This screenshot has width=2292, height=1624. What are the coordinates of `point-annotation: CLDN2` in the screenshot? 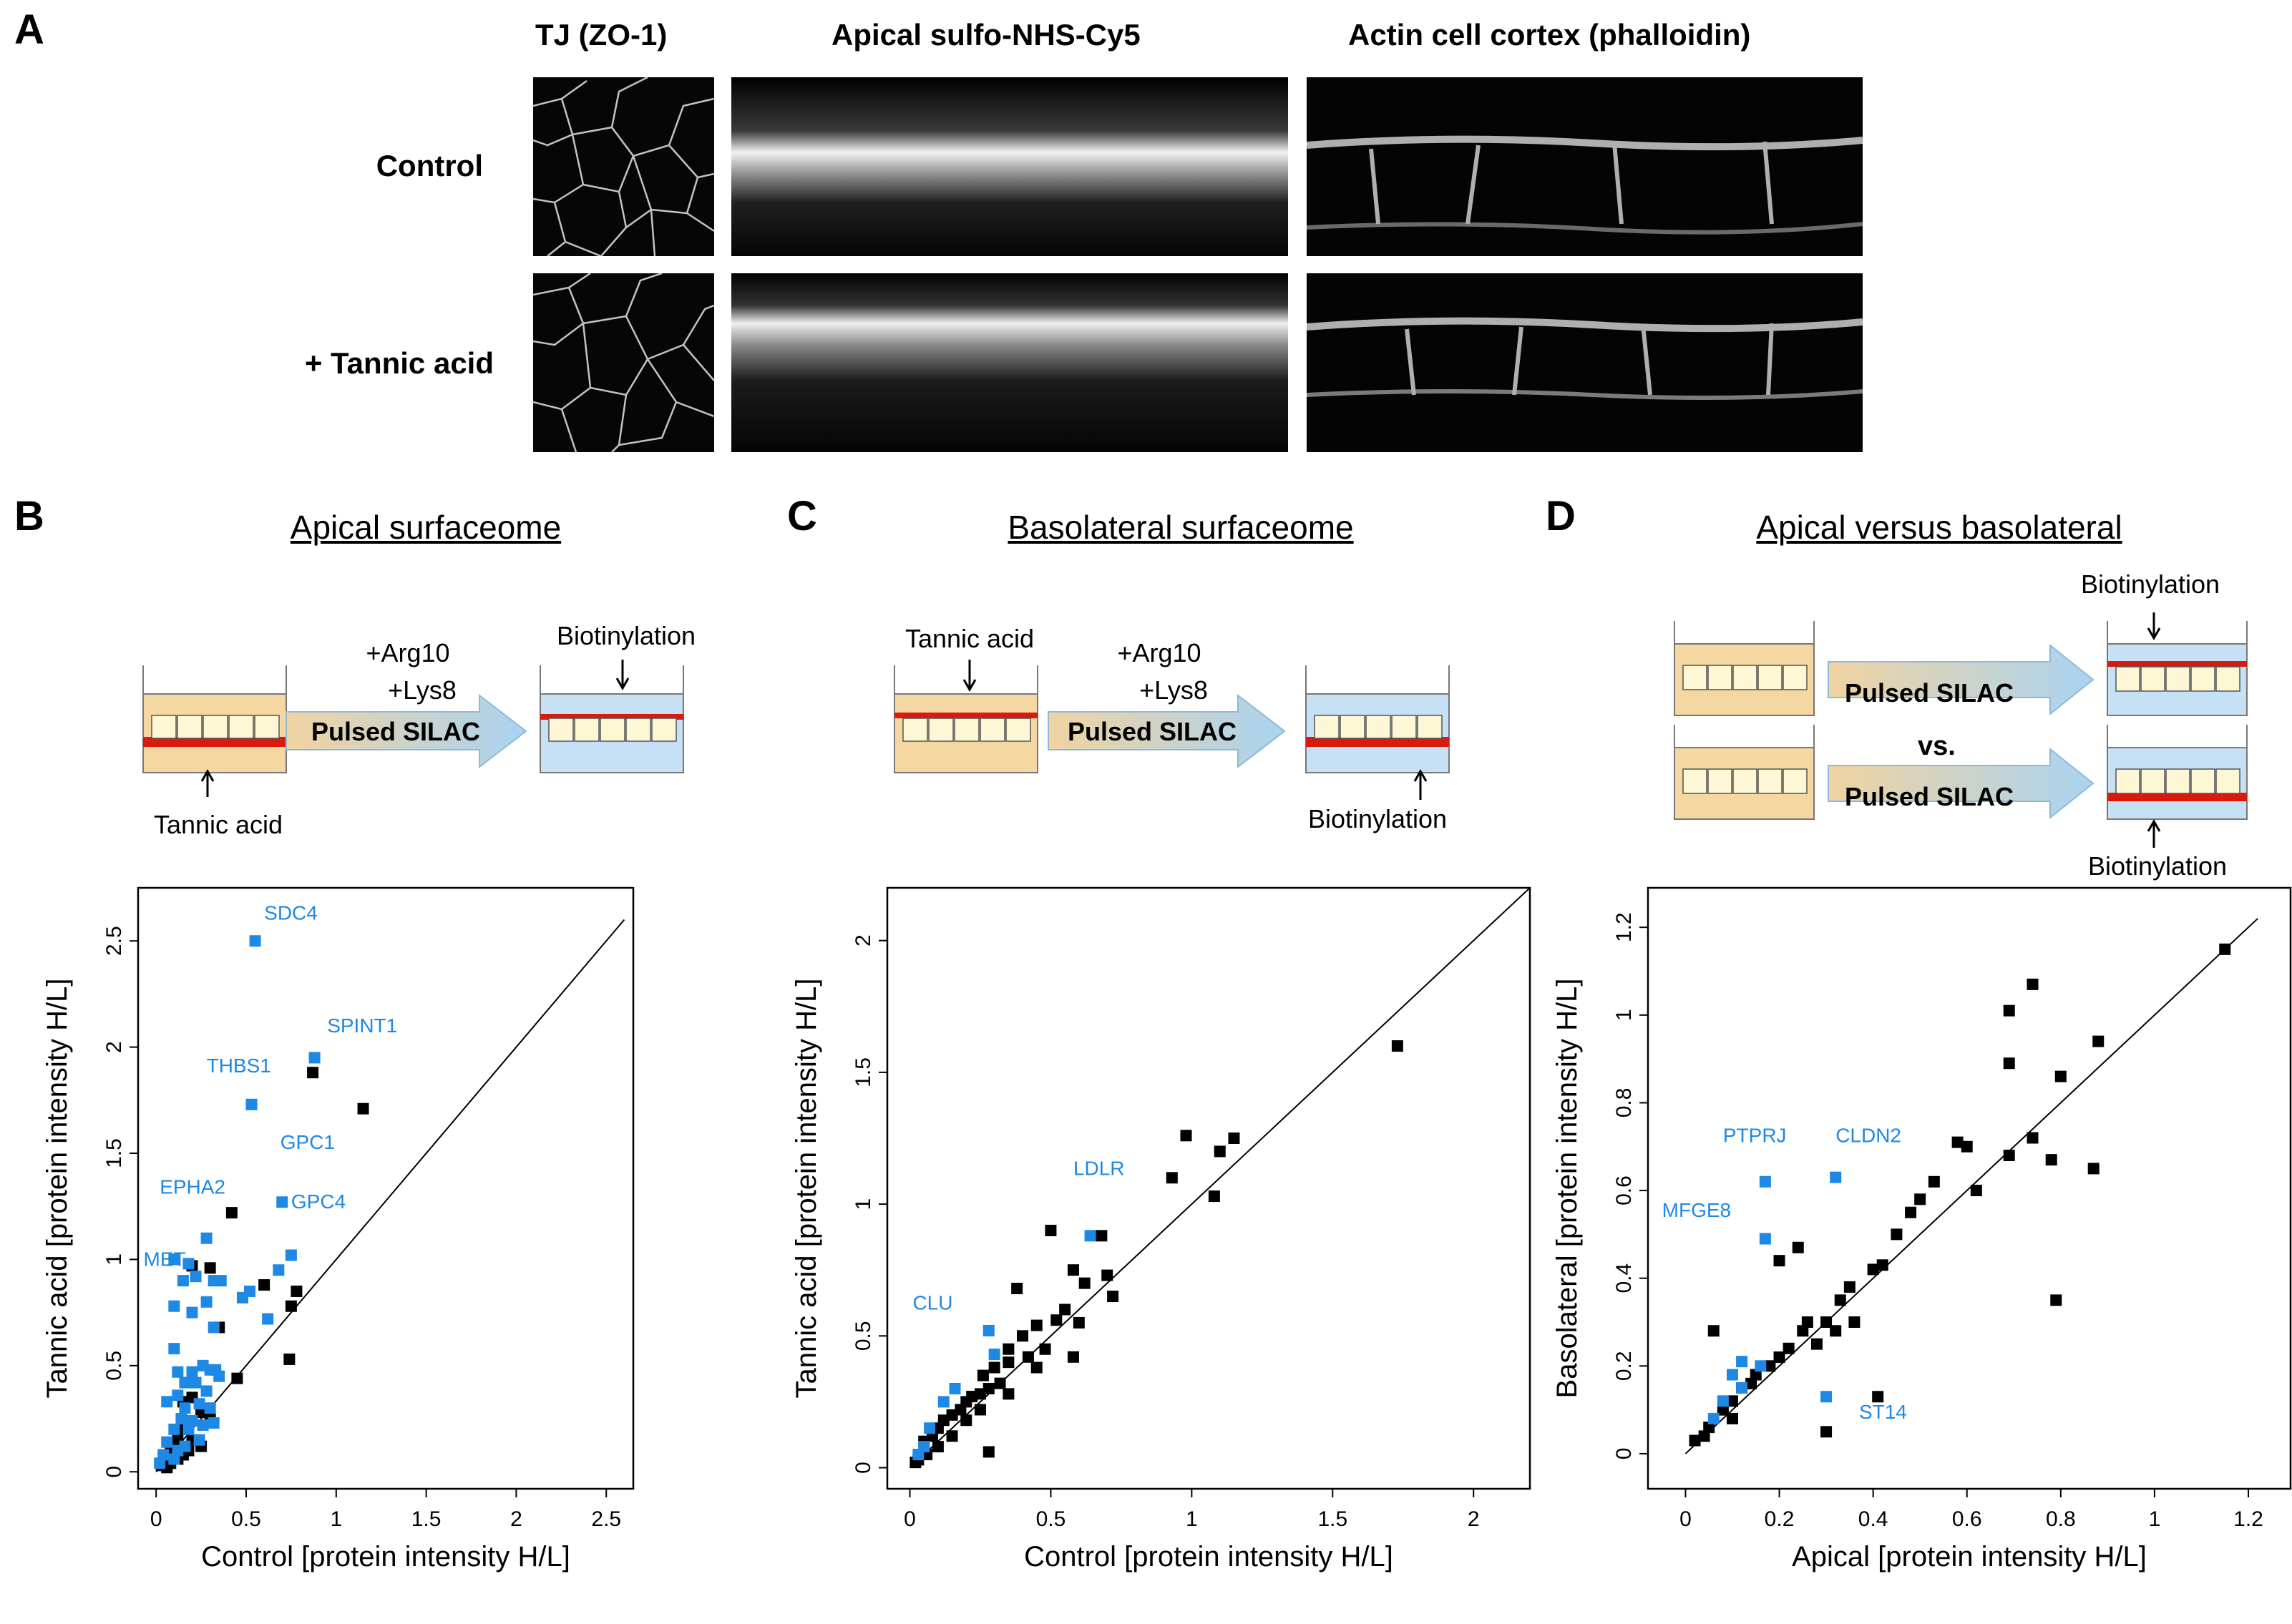 It's located at (1868, 1136).